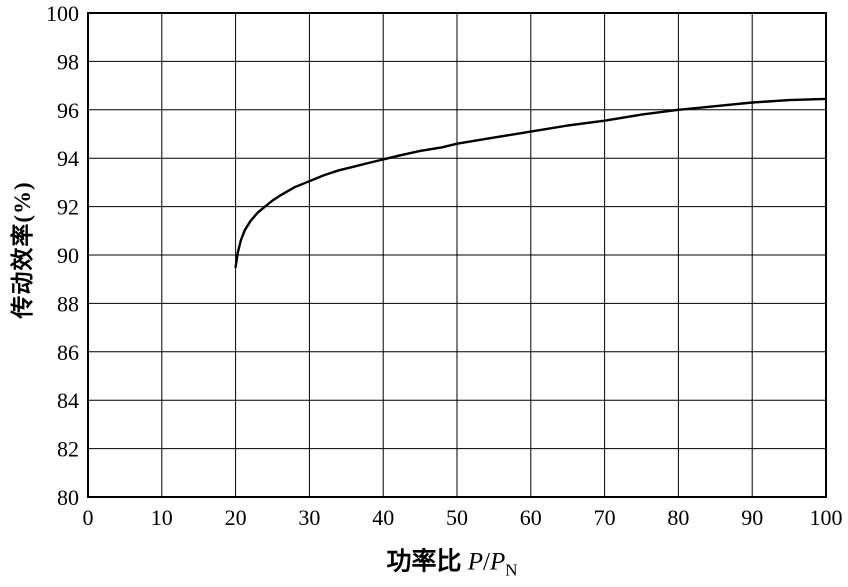 This screenshot has height=587, width=848. Describe the element at coordinates (88, 517) in the screenshot. I see `x-tick-label: 0` at that location.